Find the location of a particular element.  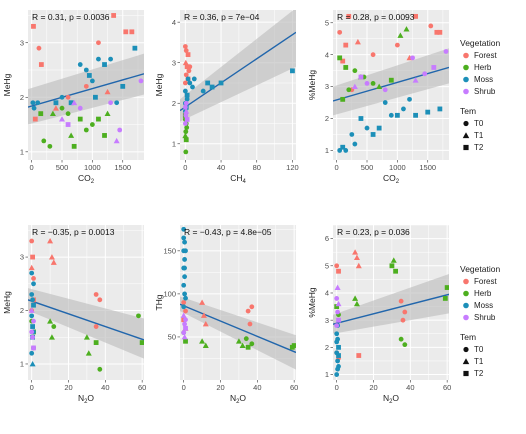

legend-label: T2 is located at coordinates (479, 147).